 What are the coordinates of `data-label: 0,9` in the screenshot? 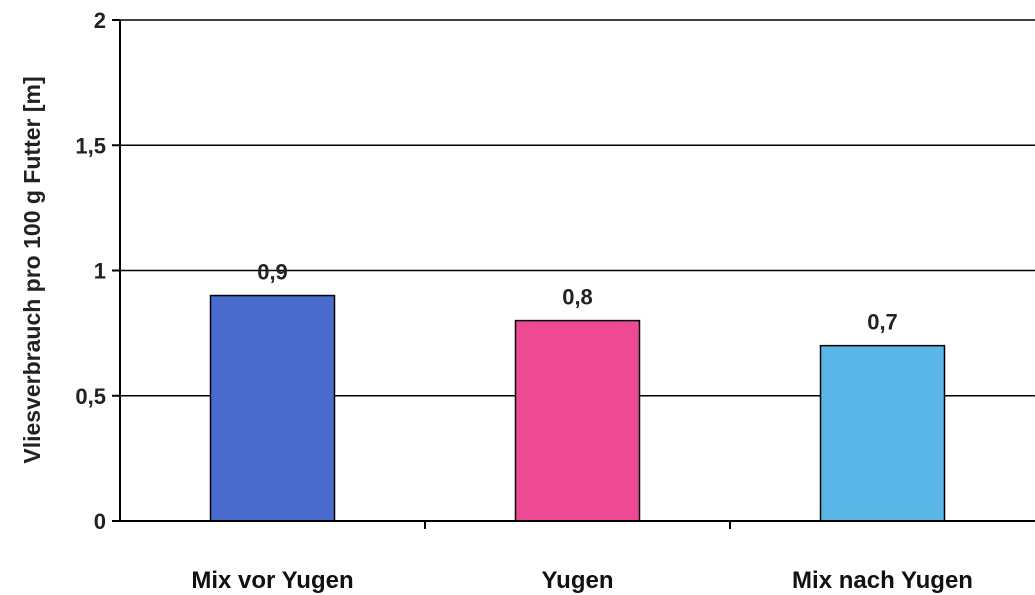 It's located at (272, 272).